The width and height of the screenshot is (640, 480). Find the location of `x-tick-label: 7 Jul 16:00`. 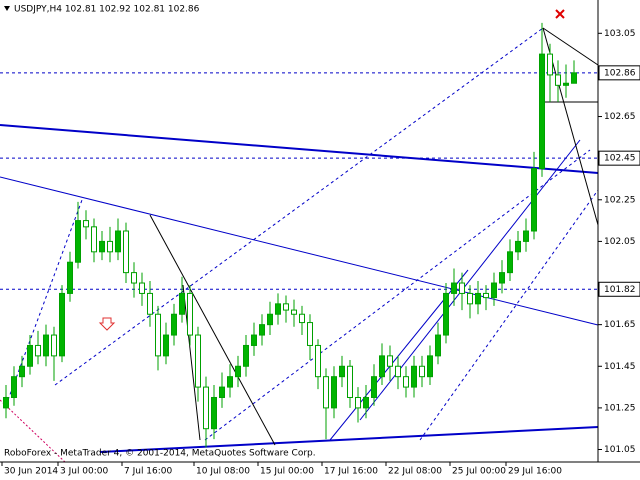

x-tick-label: 7 Jul 16:00 is located at coordinates (148, 472).